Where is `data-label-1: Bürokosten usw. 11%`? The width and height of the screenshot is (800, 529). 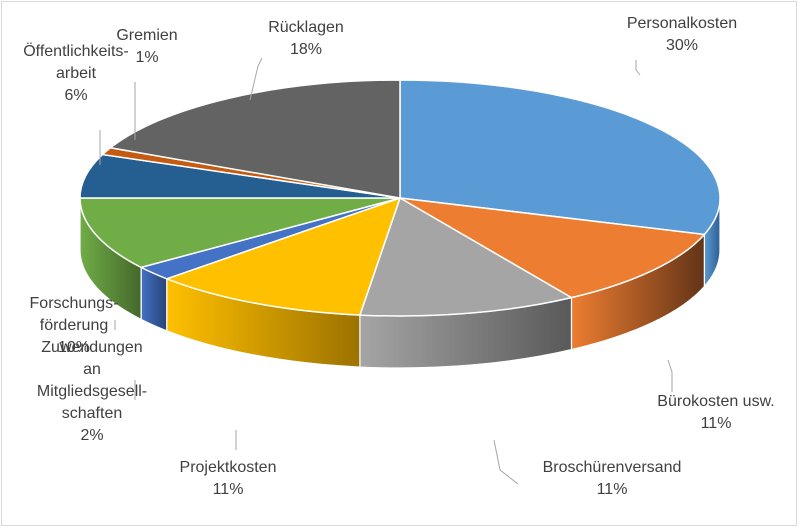 data-label-1: Bürokosten usw. 11% is located at coordinates (715, 412).